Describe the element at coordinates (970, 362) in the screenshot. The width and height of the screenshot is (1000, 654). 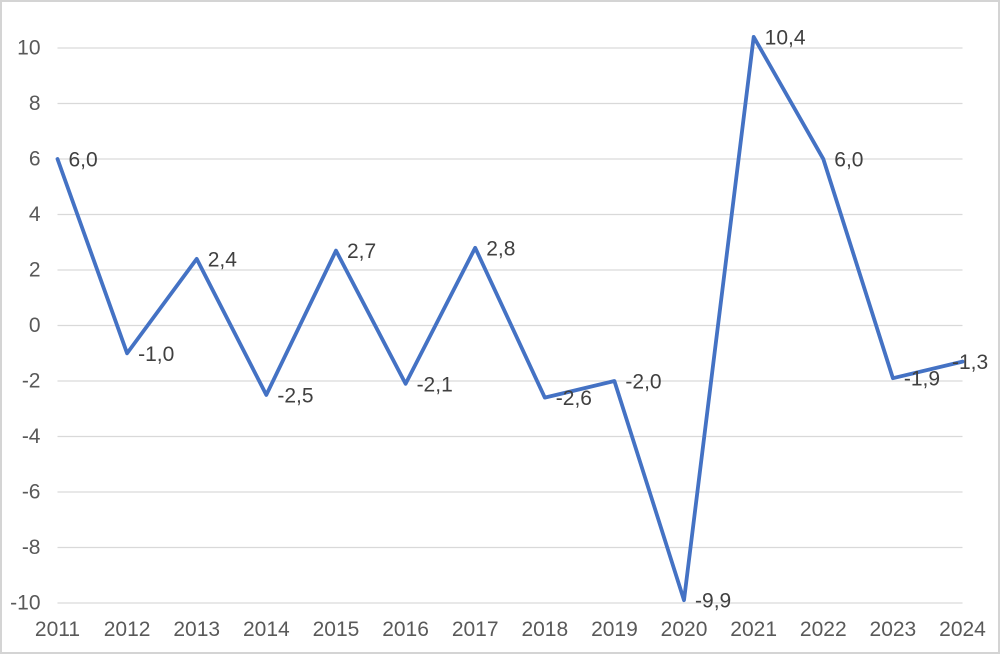
I see `data-label: -1,3` at that location.